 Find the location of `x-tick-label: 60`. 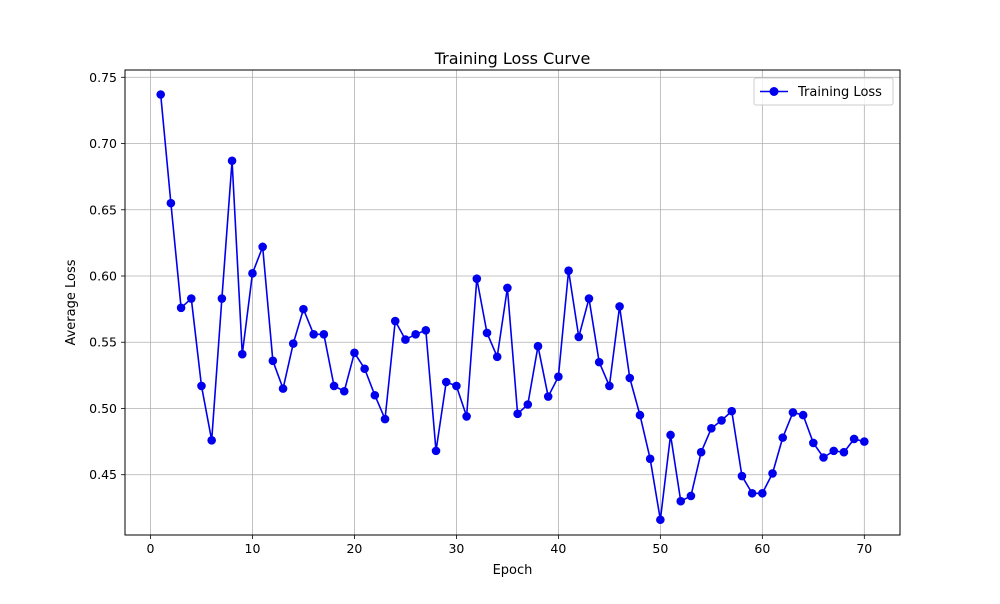

x-tick-label: 60 is located at coordinates (762, 548).